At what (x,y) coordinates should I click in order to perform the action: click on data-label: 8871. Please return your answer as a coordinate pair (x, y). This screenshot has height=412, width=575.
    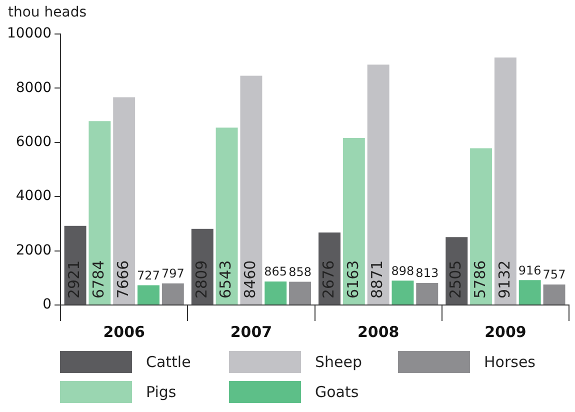
    Looking at the image, I should click on (377, 279).